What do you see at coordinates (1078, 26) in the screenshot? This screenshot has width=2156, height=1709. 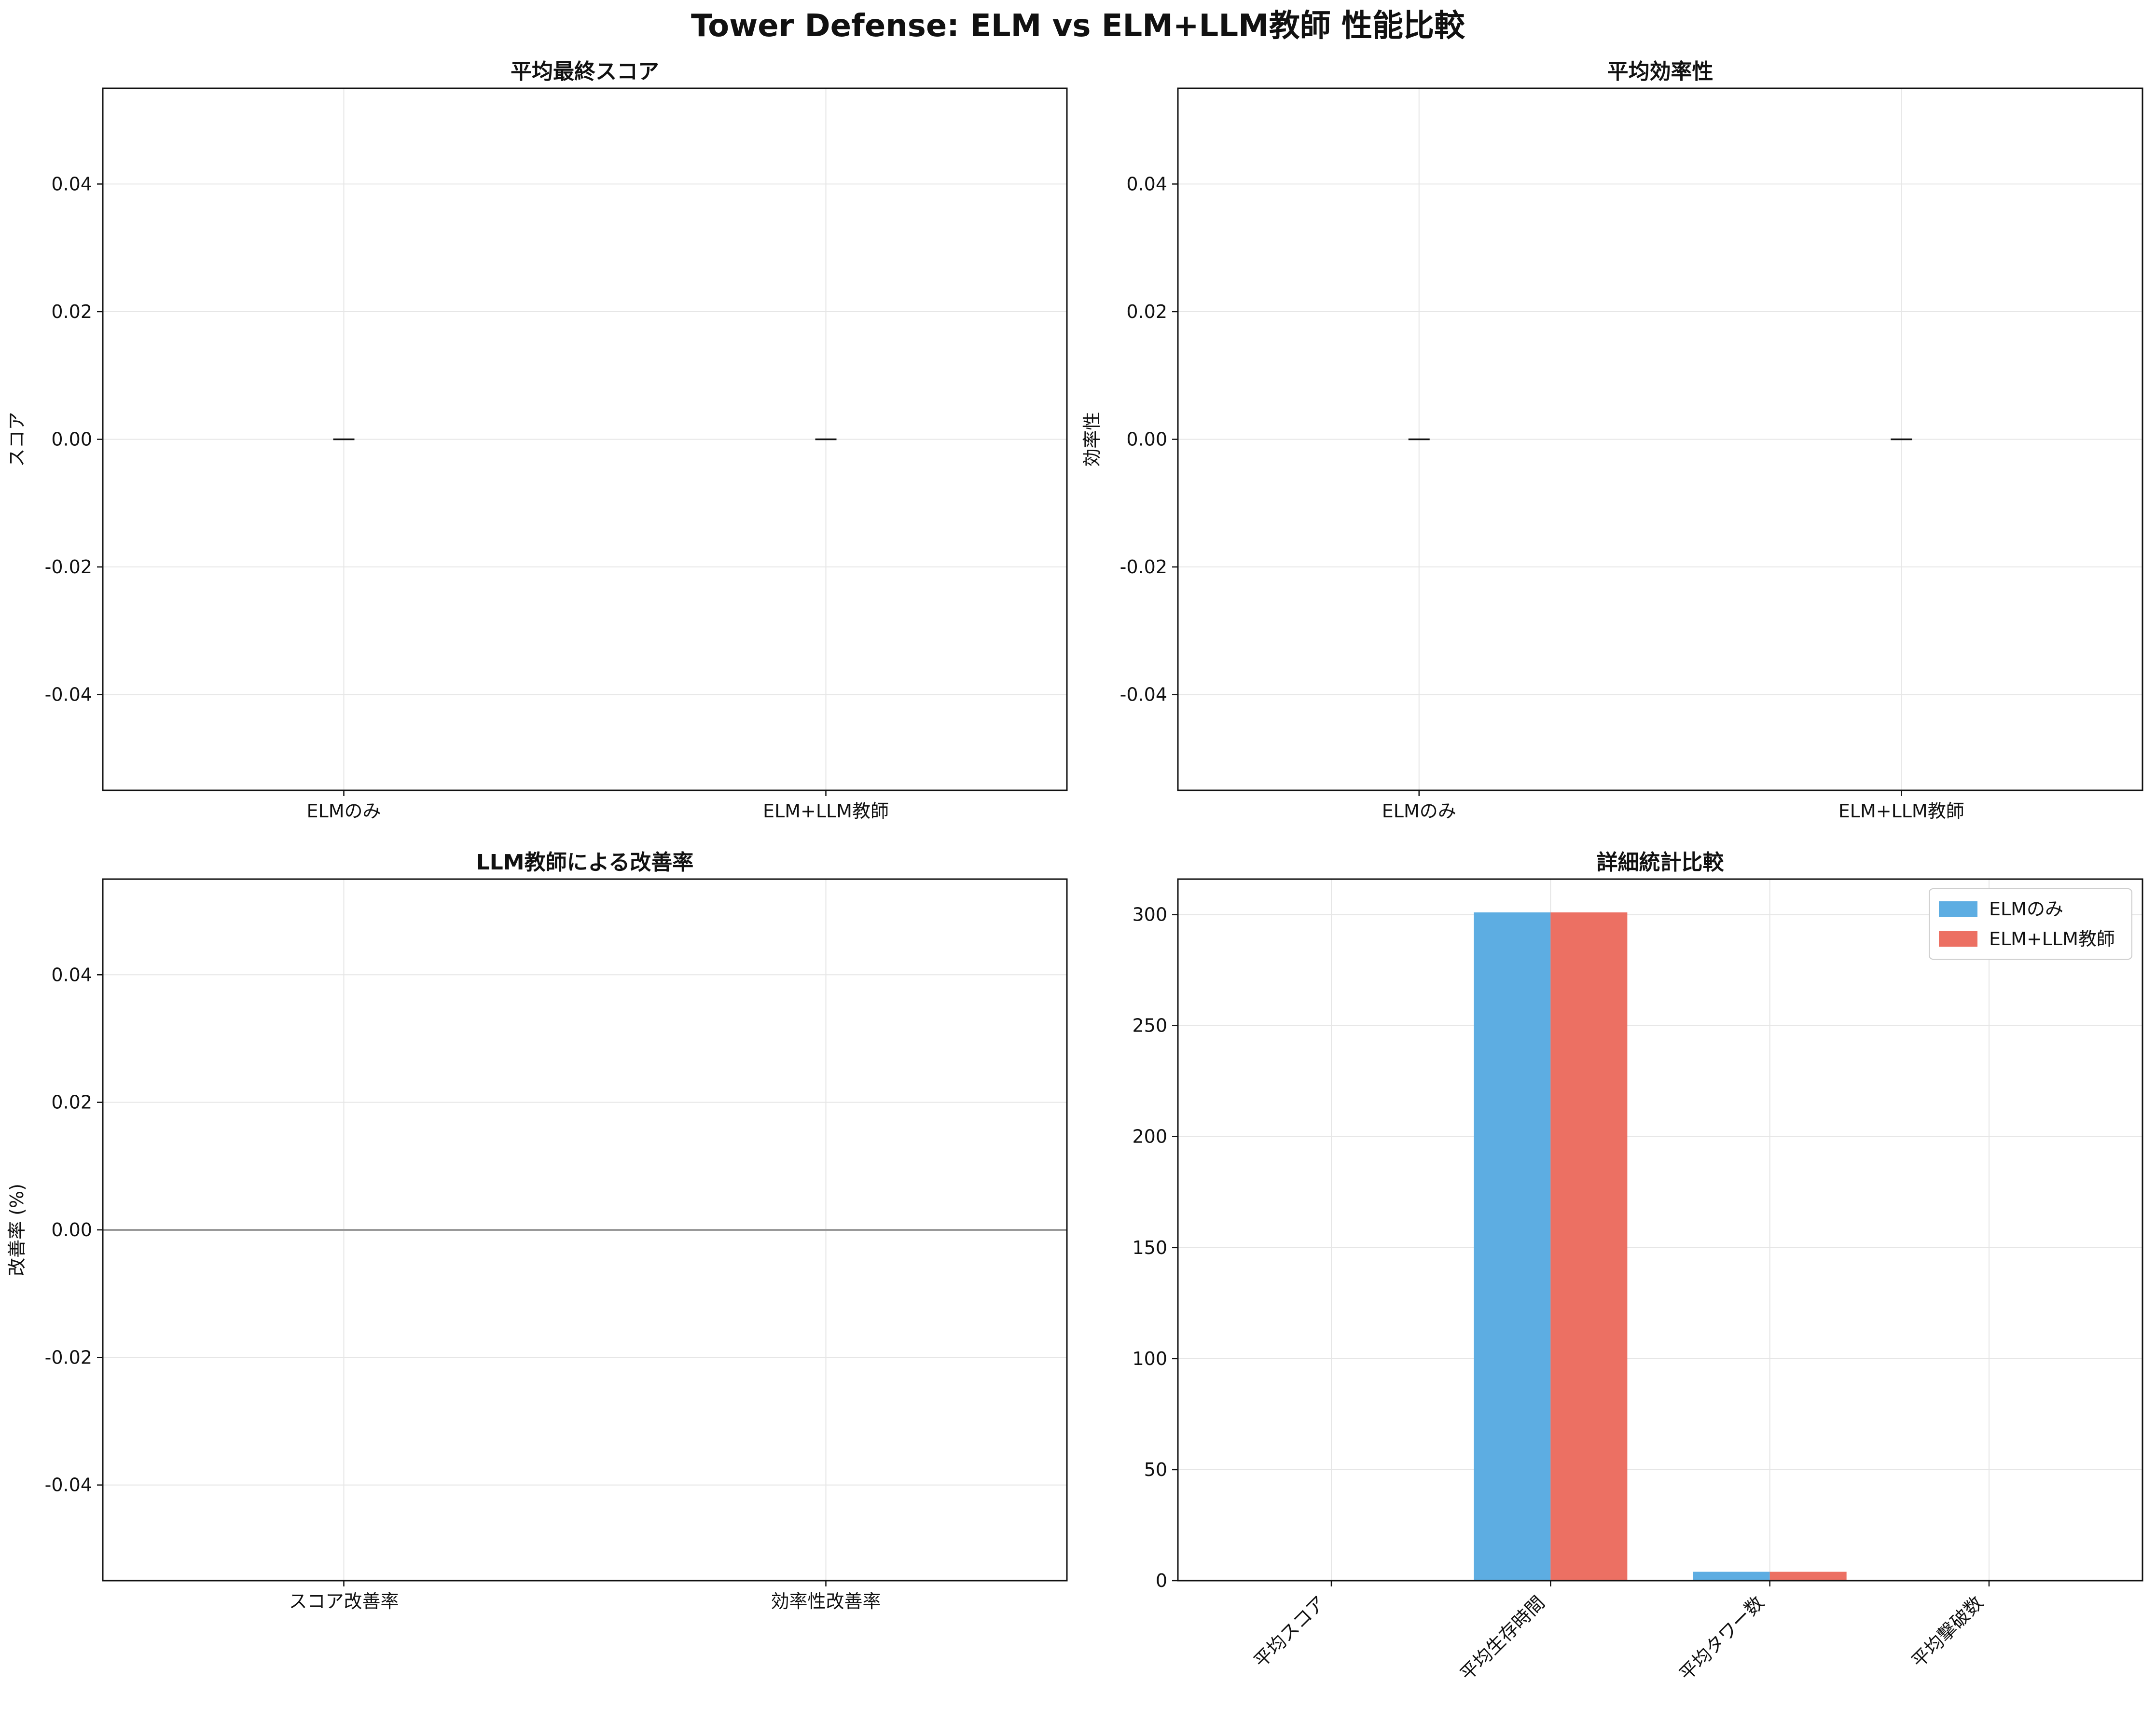 I see `figure-title: Tower Defense: ELM vs ELM+LLM教師 性能比較` at bounding box center [1078, 26].